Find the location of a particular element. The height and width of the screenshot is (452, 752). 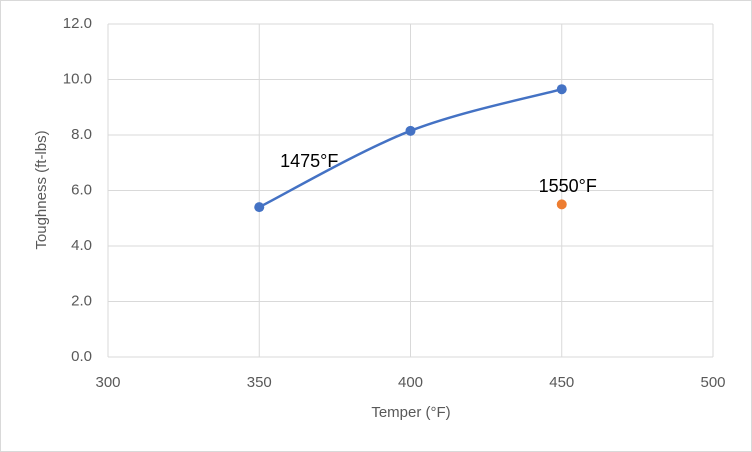

series-label: 1550°F is located at coordinates (568, 186).